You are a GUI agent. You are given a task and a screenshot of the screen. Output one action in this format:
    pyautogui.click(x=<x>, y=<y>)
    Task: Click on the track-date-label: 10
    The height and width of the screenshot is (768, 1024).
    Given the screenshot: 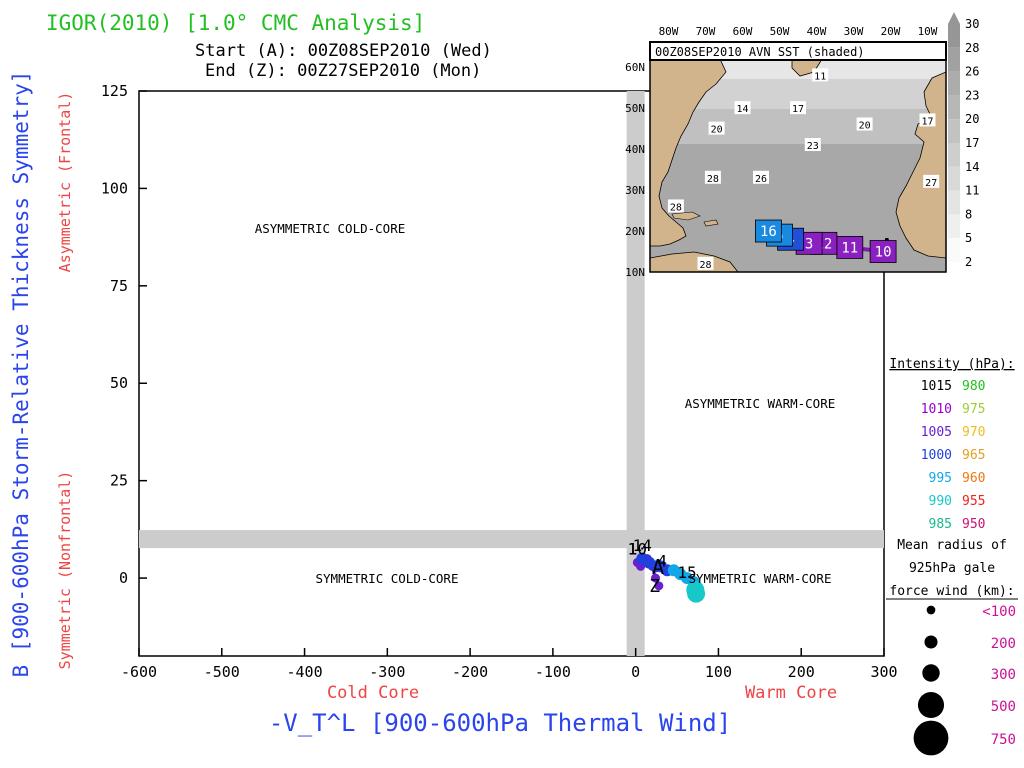 What is the action you would take?
    pyautogui.click(x=637, y=549)
    